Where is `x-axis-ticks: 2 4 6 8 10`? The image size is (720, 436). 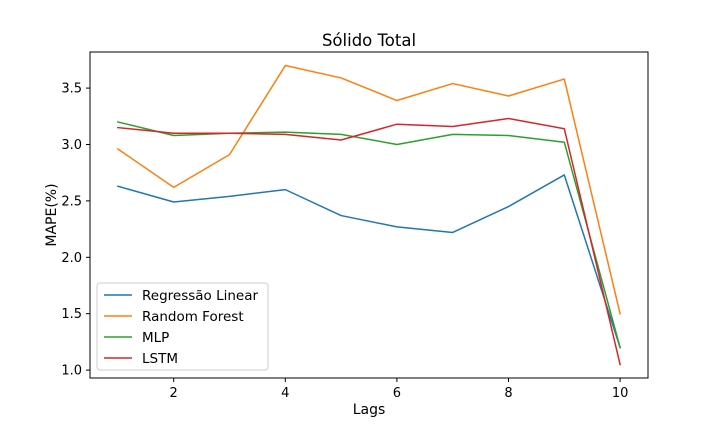 x-axis-ticks: 2 4 6 8 10 is located at coordinates (399, 389).